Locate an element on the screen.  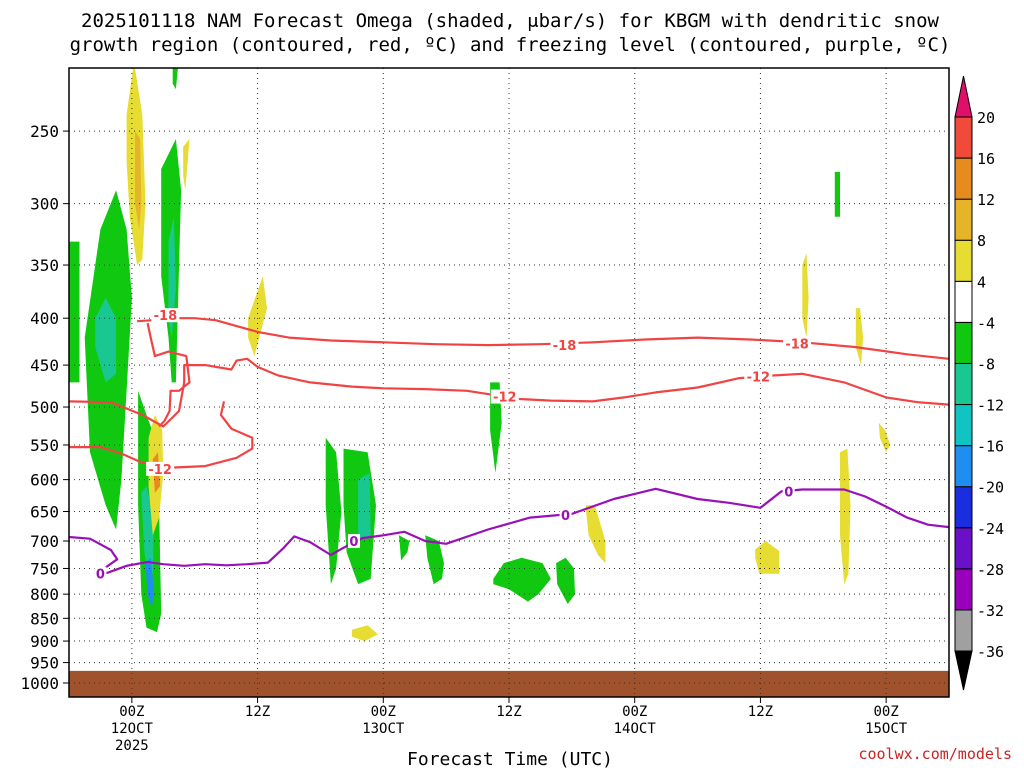
x-tick-label-18: 12Z is located at coordinates (257, 712).